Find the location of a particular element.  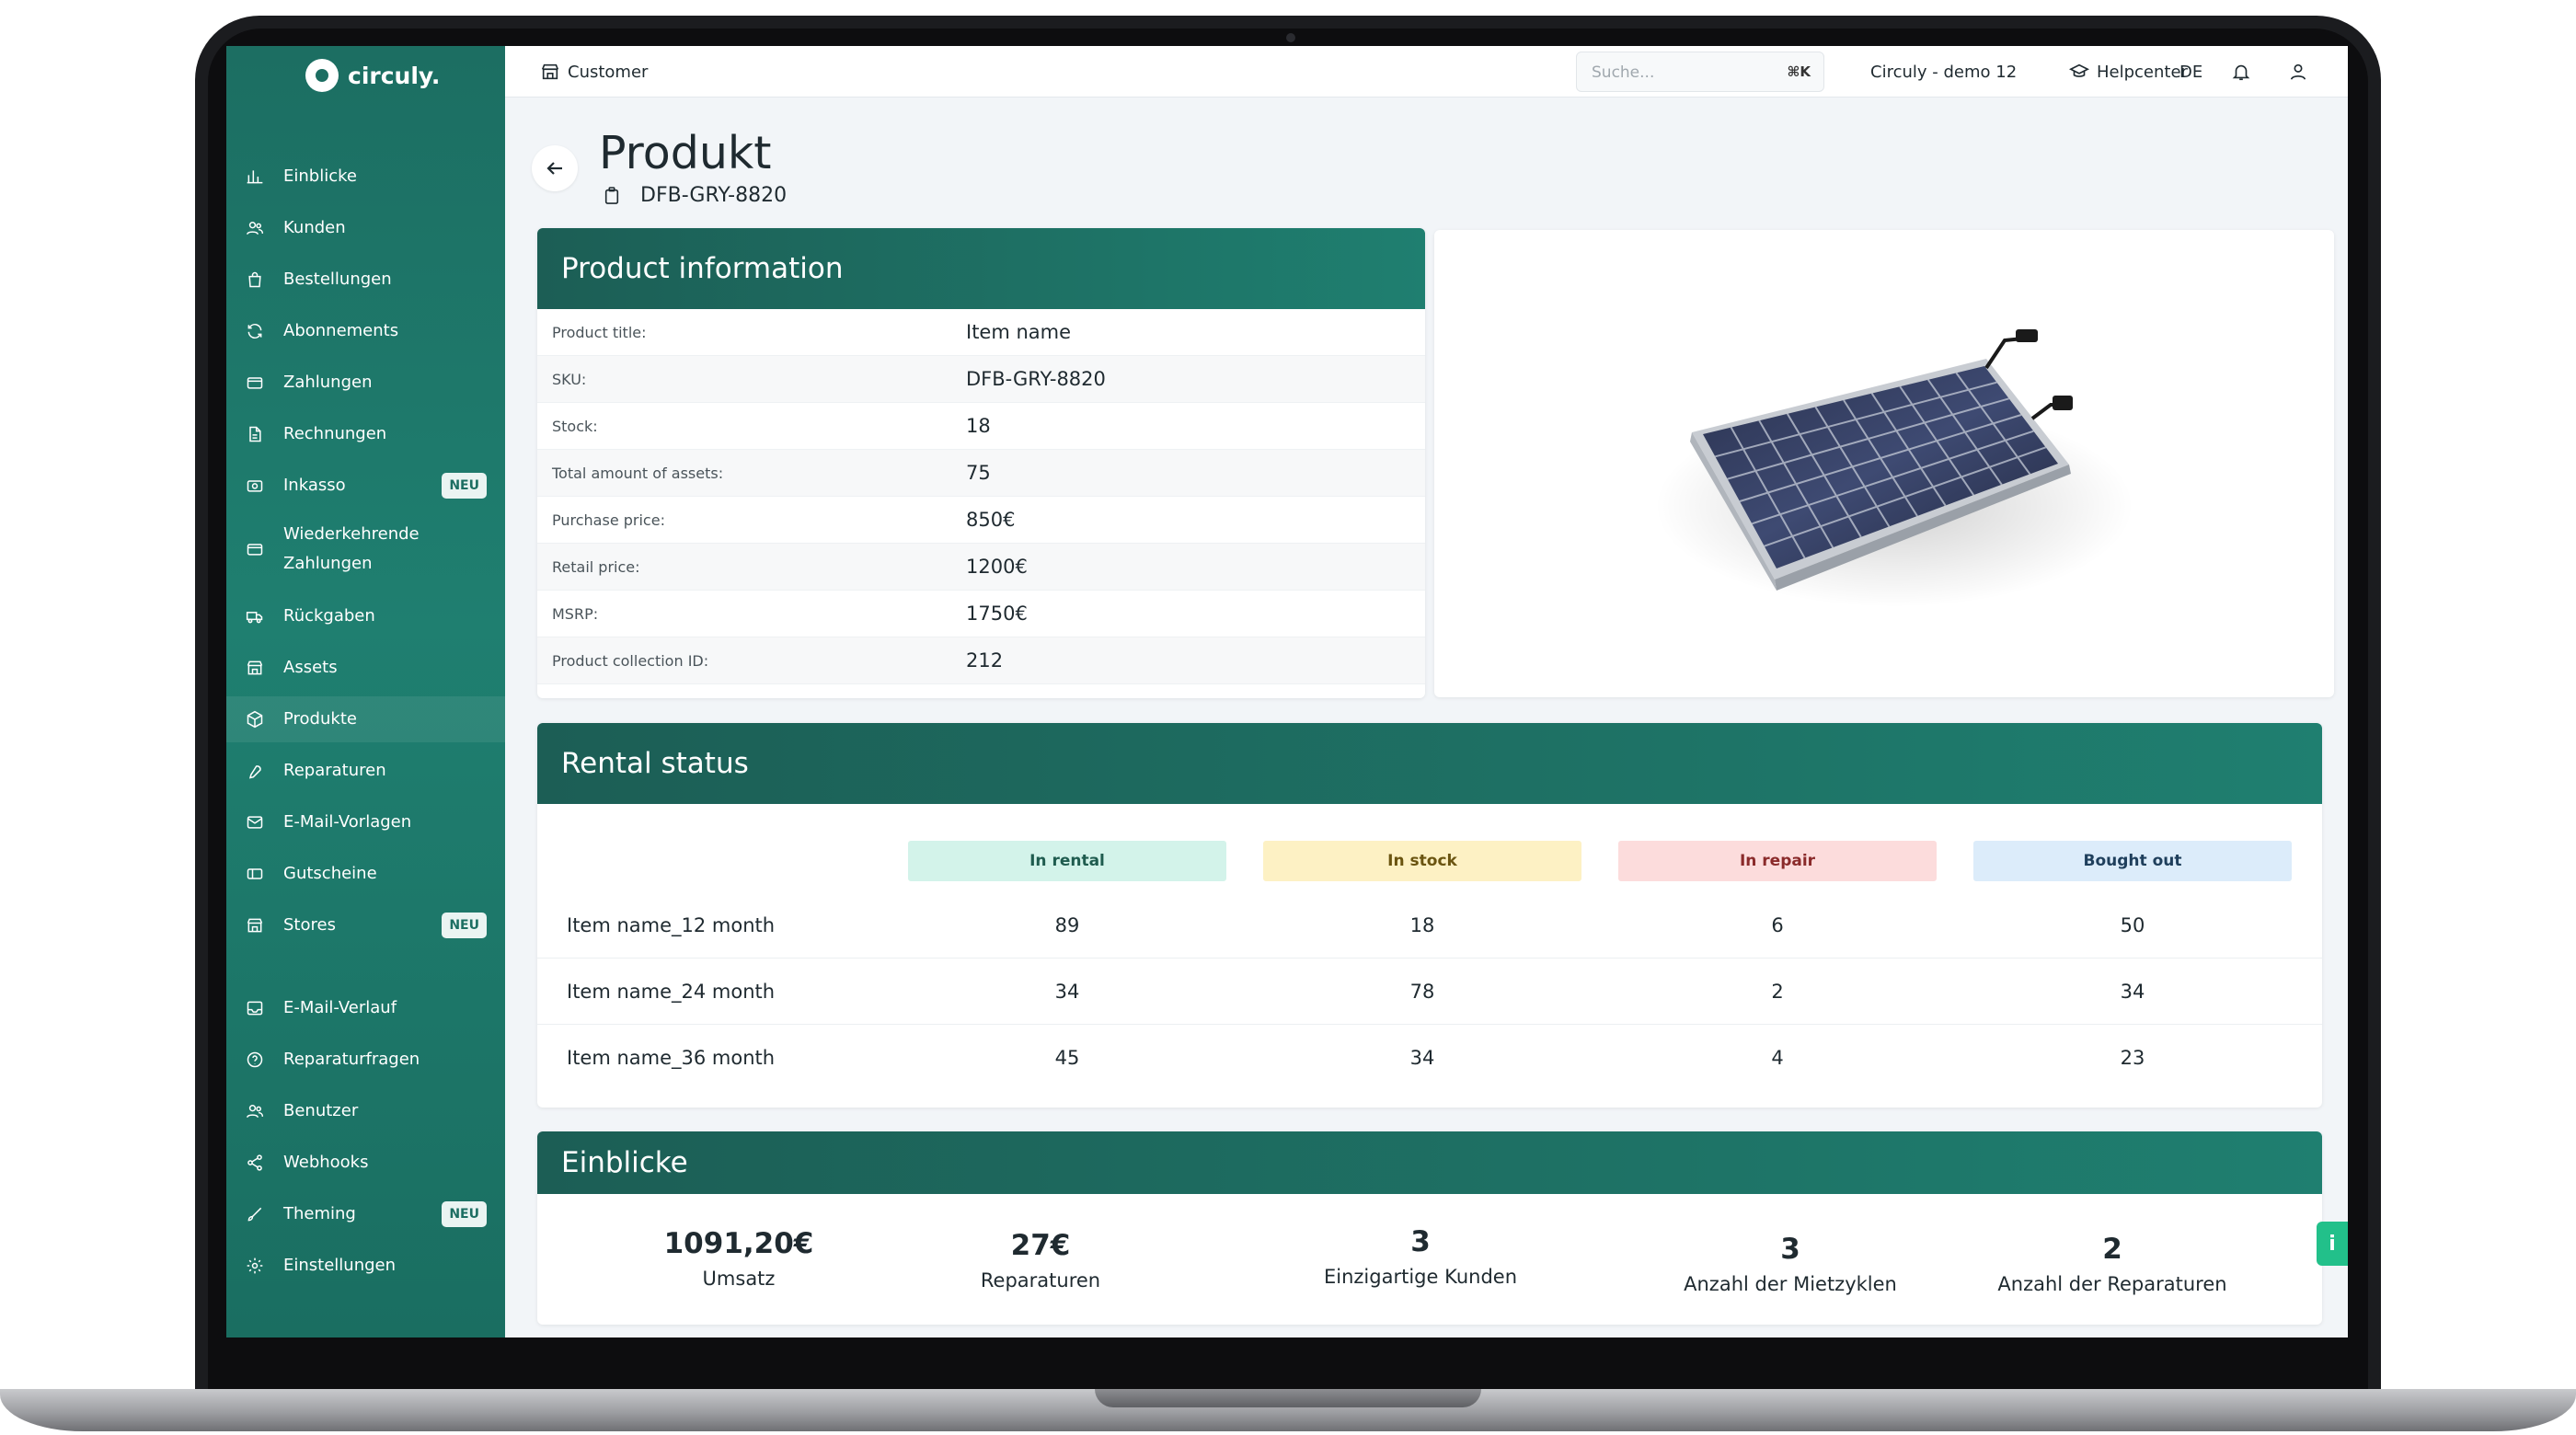

status-column-header: In stock is located at coordinates (1422, 861).